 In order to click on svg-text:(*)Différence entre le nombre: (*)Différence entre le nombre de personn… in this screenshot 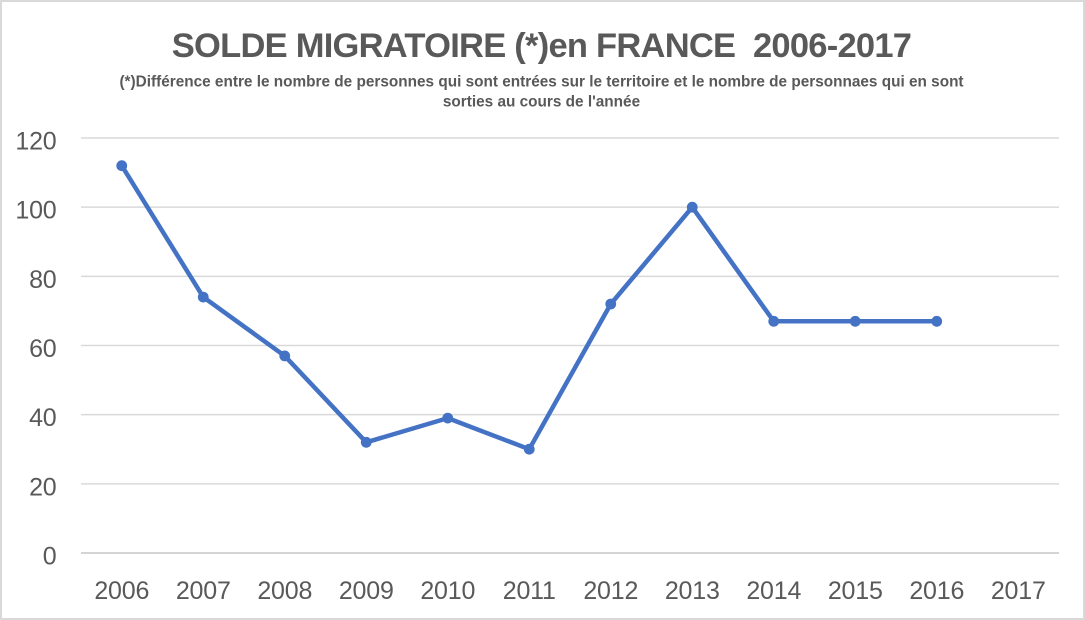, I will do `click(541, 82)`.